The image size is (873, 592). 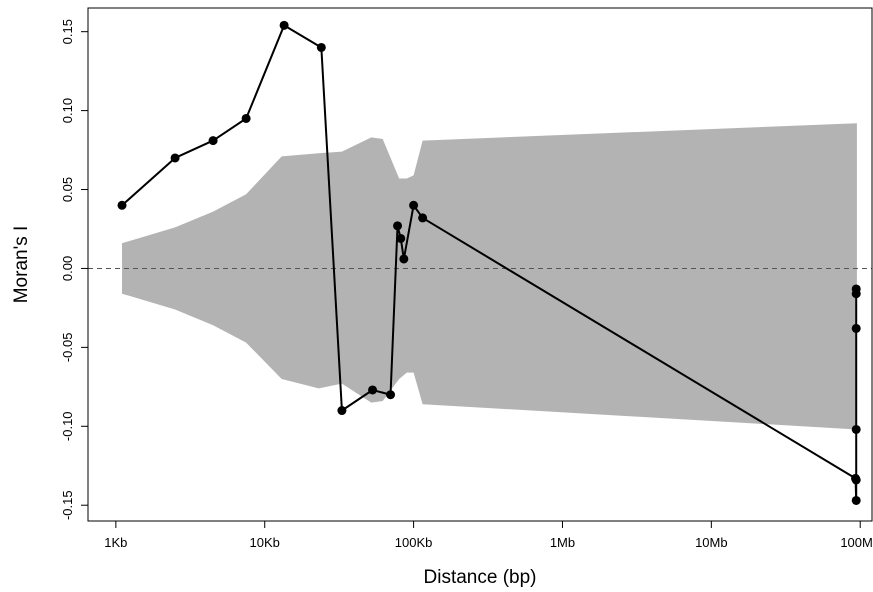 I want to click on x-axis-title: Distance (bp), so click(x=480, y=577).